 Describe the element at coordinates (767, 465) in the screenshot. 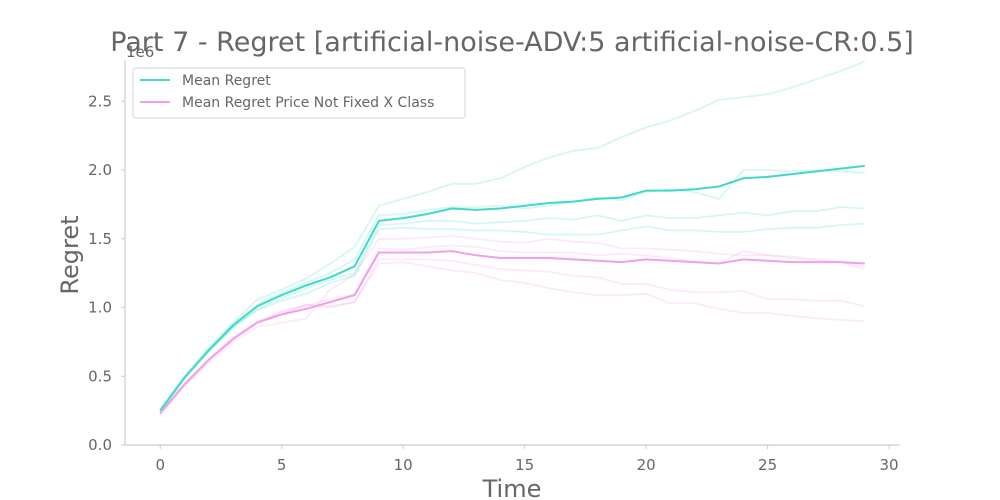

I see `x-tick-label: 25` at that location.